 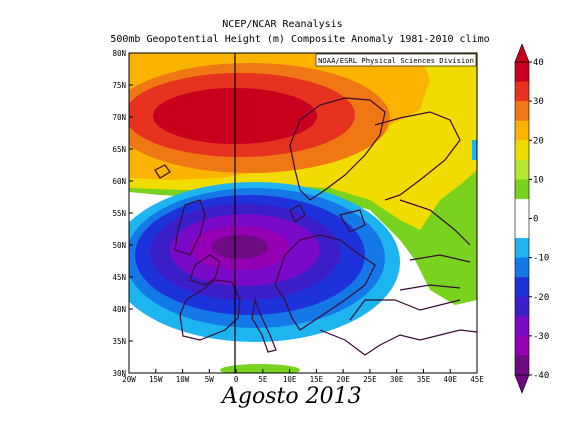 I want to click on lon-tick-label: 15W, so click(x=156, y=379).